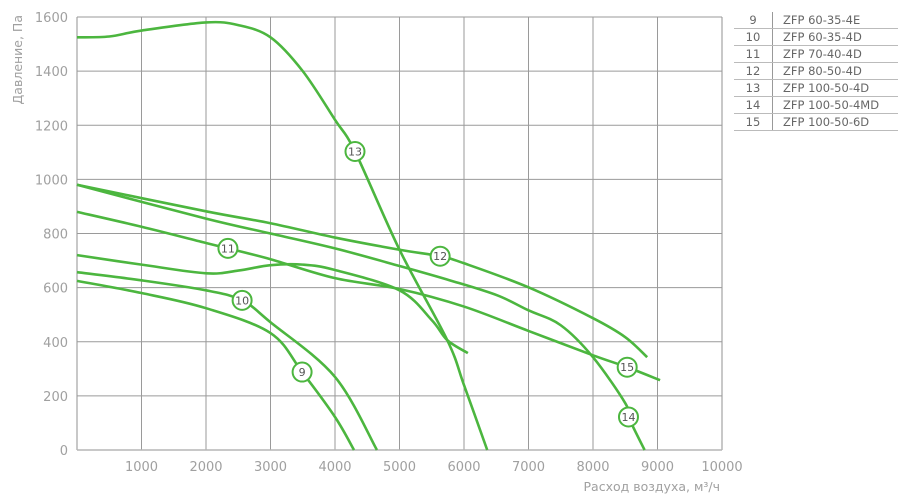 Image resolution: width=900 pixels, height=498 pixels. Describe the element at coordinates (270, 467) in the screenshot. I see `x-tick-label: 3000` at that location.